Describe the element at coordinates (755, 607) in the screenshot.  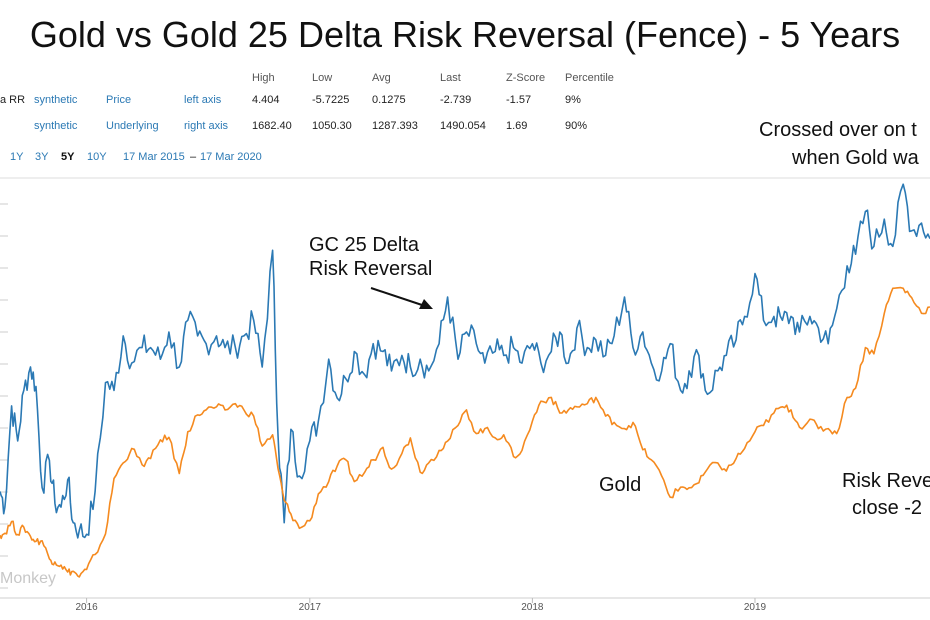
I see `x-tick-label: 2019` at that location.